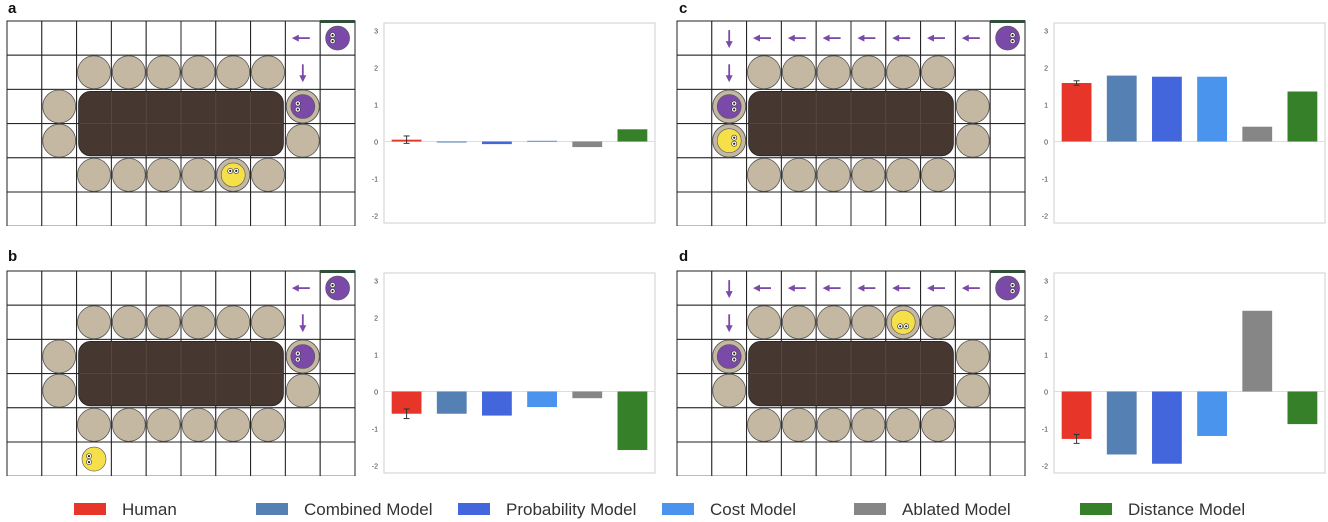 Image resolution: width=1328 pixels, height=522 pixels. I want to click on panel-label-b: b, so click(13, 256).